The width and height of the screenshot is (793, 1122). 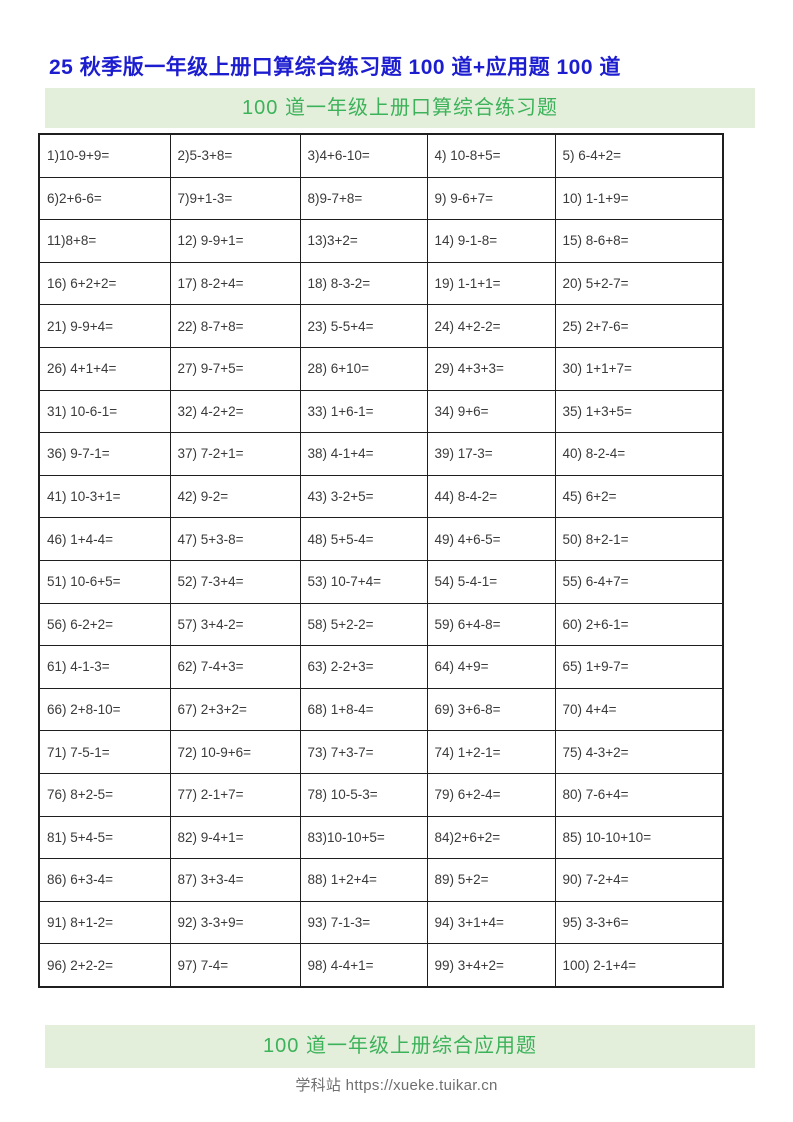 What do you see at coordinates (639, 454) in the screenshot?
I see `problem-cell: 40) 8-2-4=` at bounding box center [639, 454].